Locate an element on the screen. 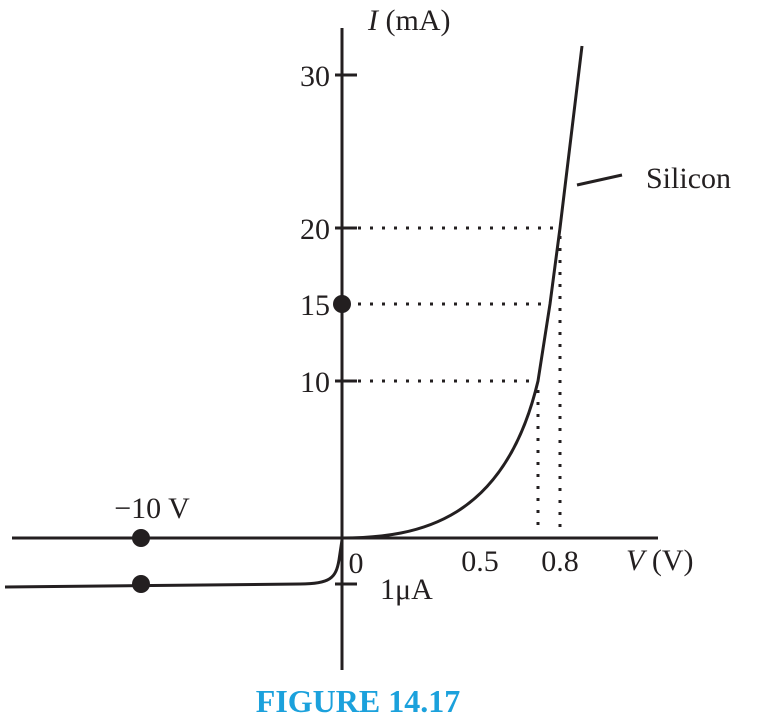 The width and height of the screenshot is (767, 719). unit: (mA) is located at coordinates (418, 20).